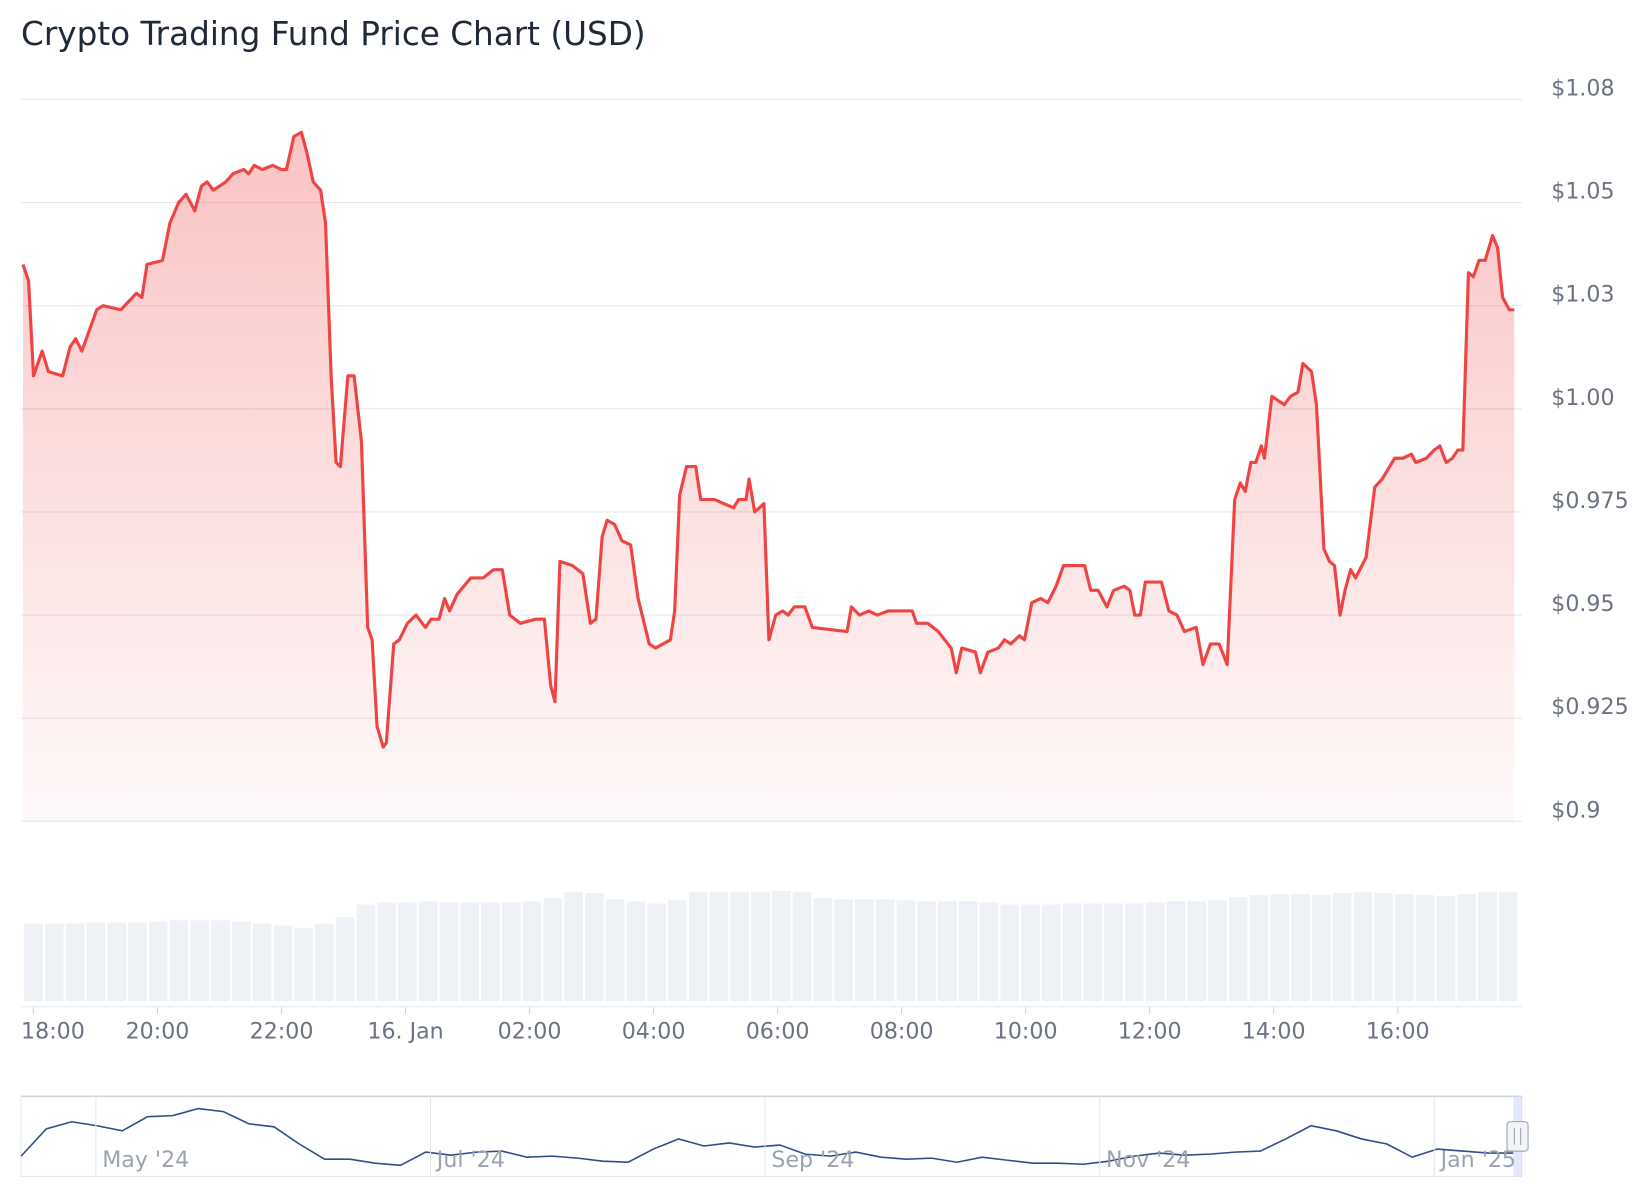 This screenshot has width=1644, height=1200. I want to click on navigator-label: May '24, so click(145, 1160).